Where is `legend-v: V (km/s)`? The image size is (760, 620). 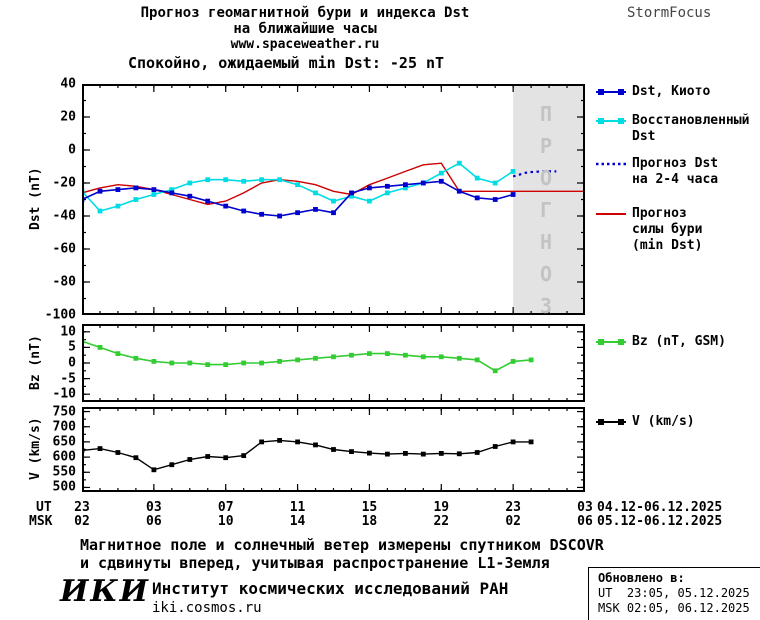 legend-v: V (km/s) is located at coordinates (645, 422).